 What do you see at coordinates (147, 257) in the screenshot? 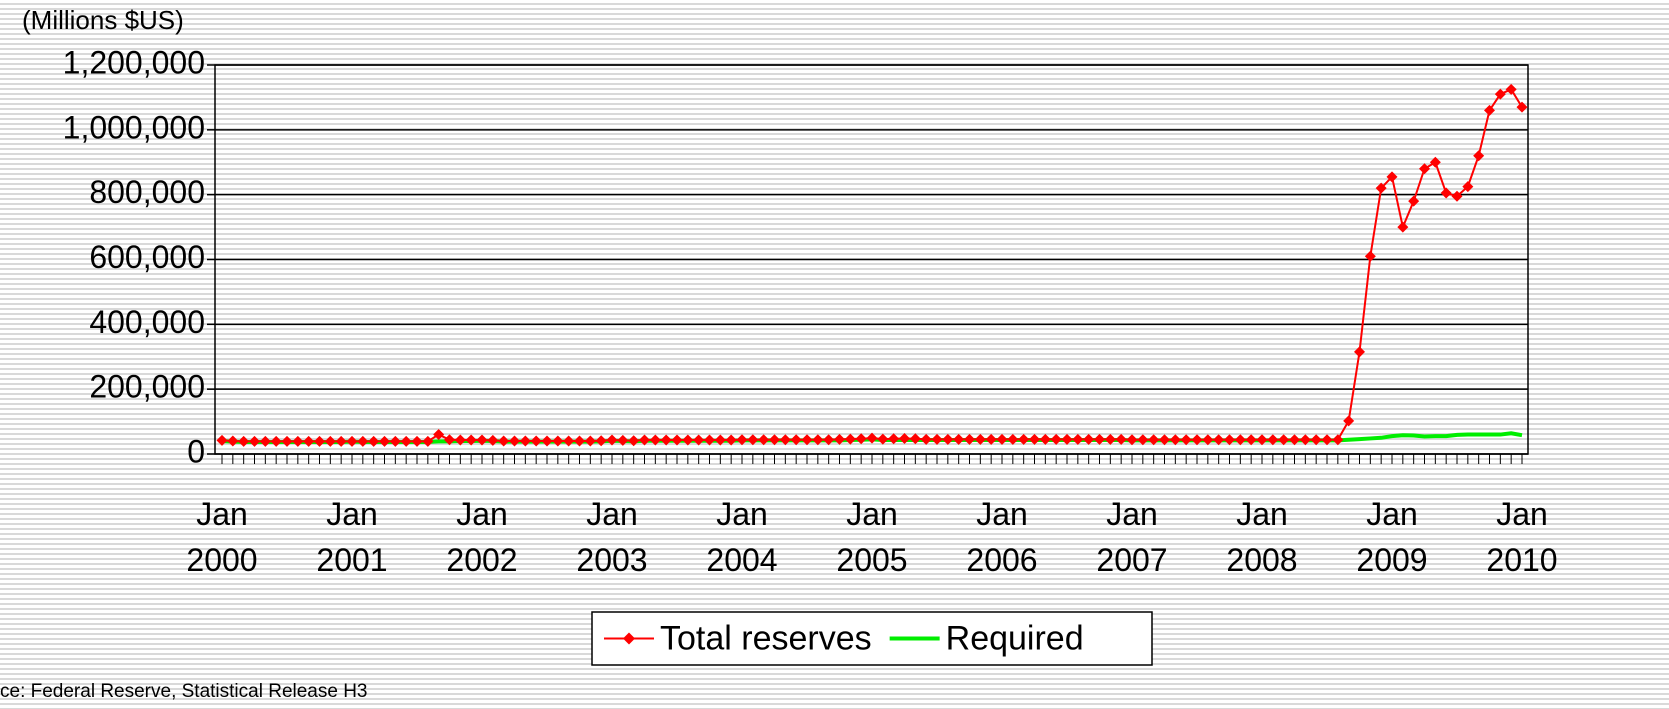
I see `y-tick-label: 600,000` at bounding box center [147, 257].